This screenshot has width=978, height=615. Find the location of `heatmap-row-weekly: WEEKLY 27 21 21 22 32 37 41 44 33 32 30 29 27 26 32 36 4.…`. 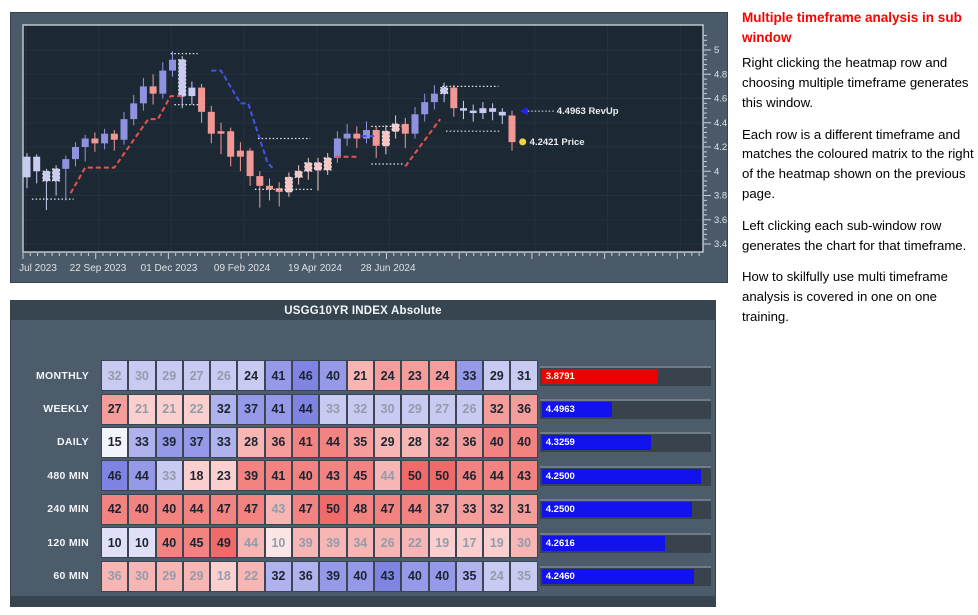

heatmap-row-weekly: WEEKLY 27 21 21 22 32 37 41 44 33 32 30 29 27 26 32 36 4.… is located at coordinates (363, 408).